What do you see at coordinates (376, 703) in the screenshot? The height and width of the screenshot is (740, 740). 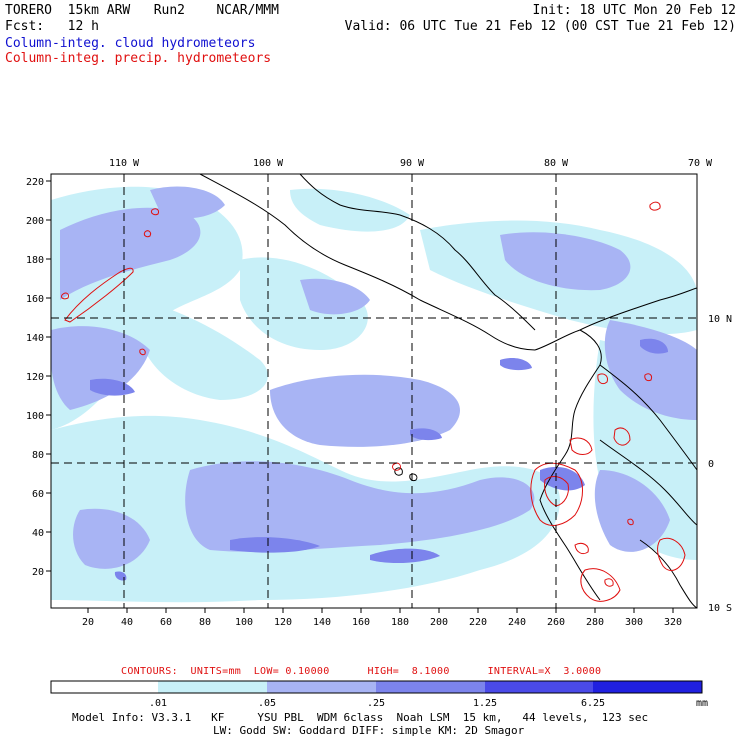 I see `colorbar-label: .25` at bounding box center [376, 703].